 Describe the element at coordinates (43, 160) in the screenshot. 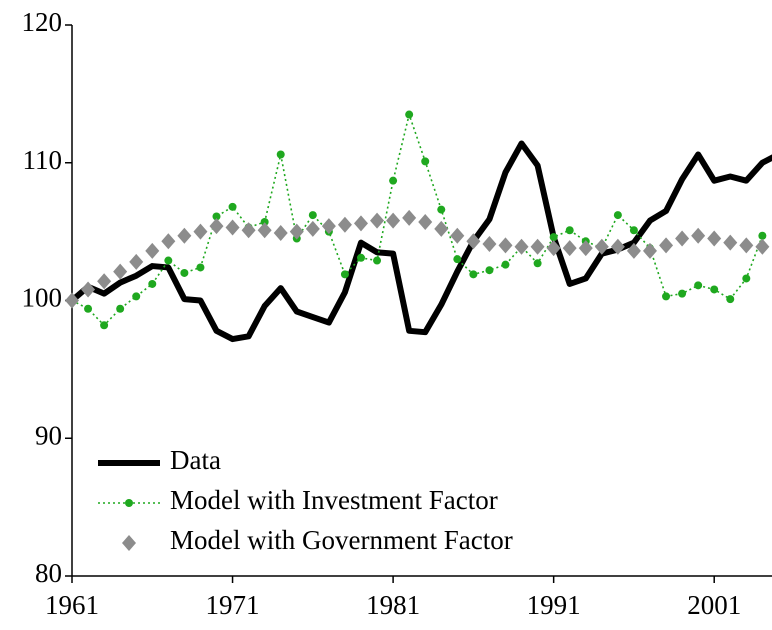

I see `y-tick-label: 110` at that location.